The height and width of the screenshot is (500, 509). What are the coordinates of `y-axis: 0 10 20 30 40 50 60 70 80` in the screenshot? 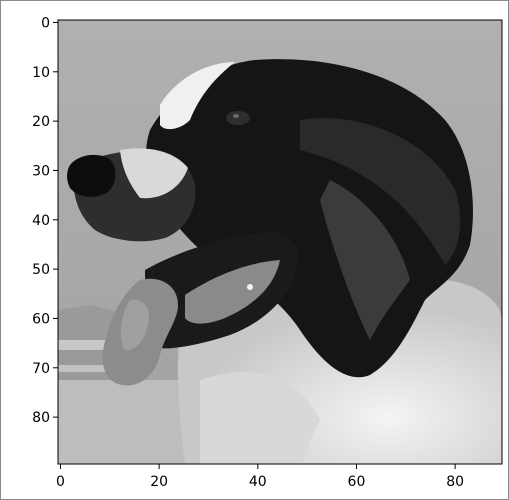 It's located at (45, 220).